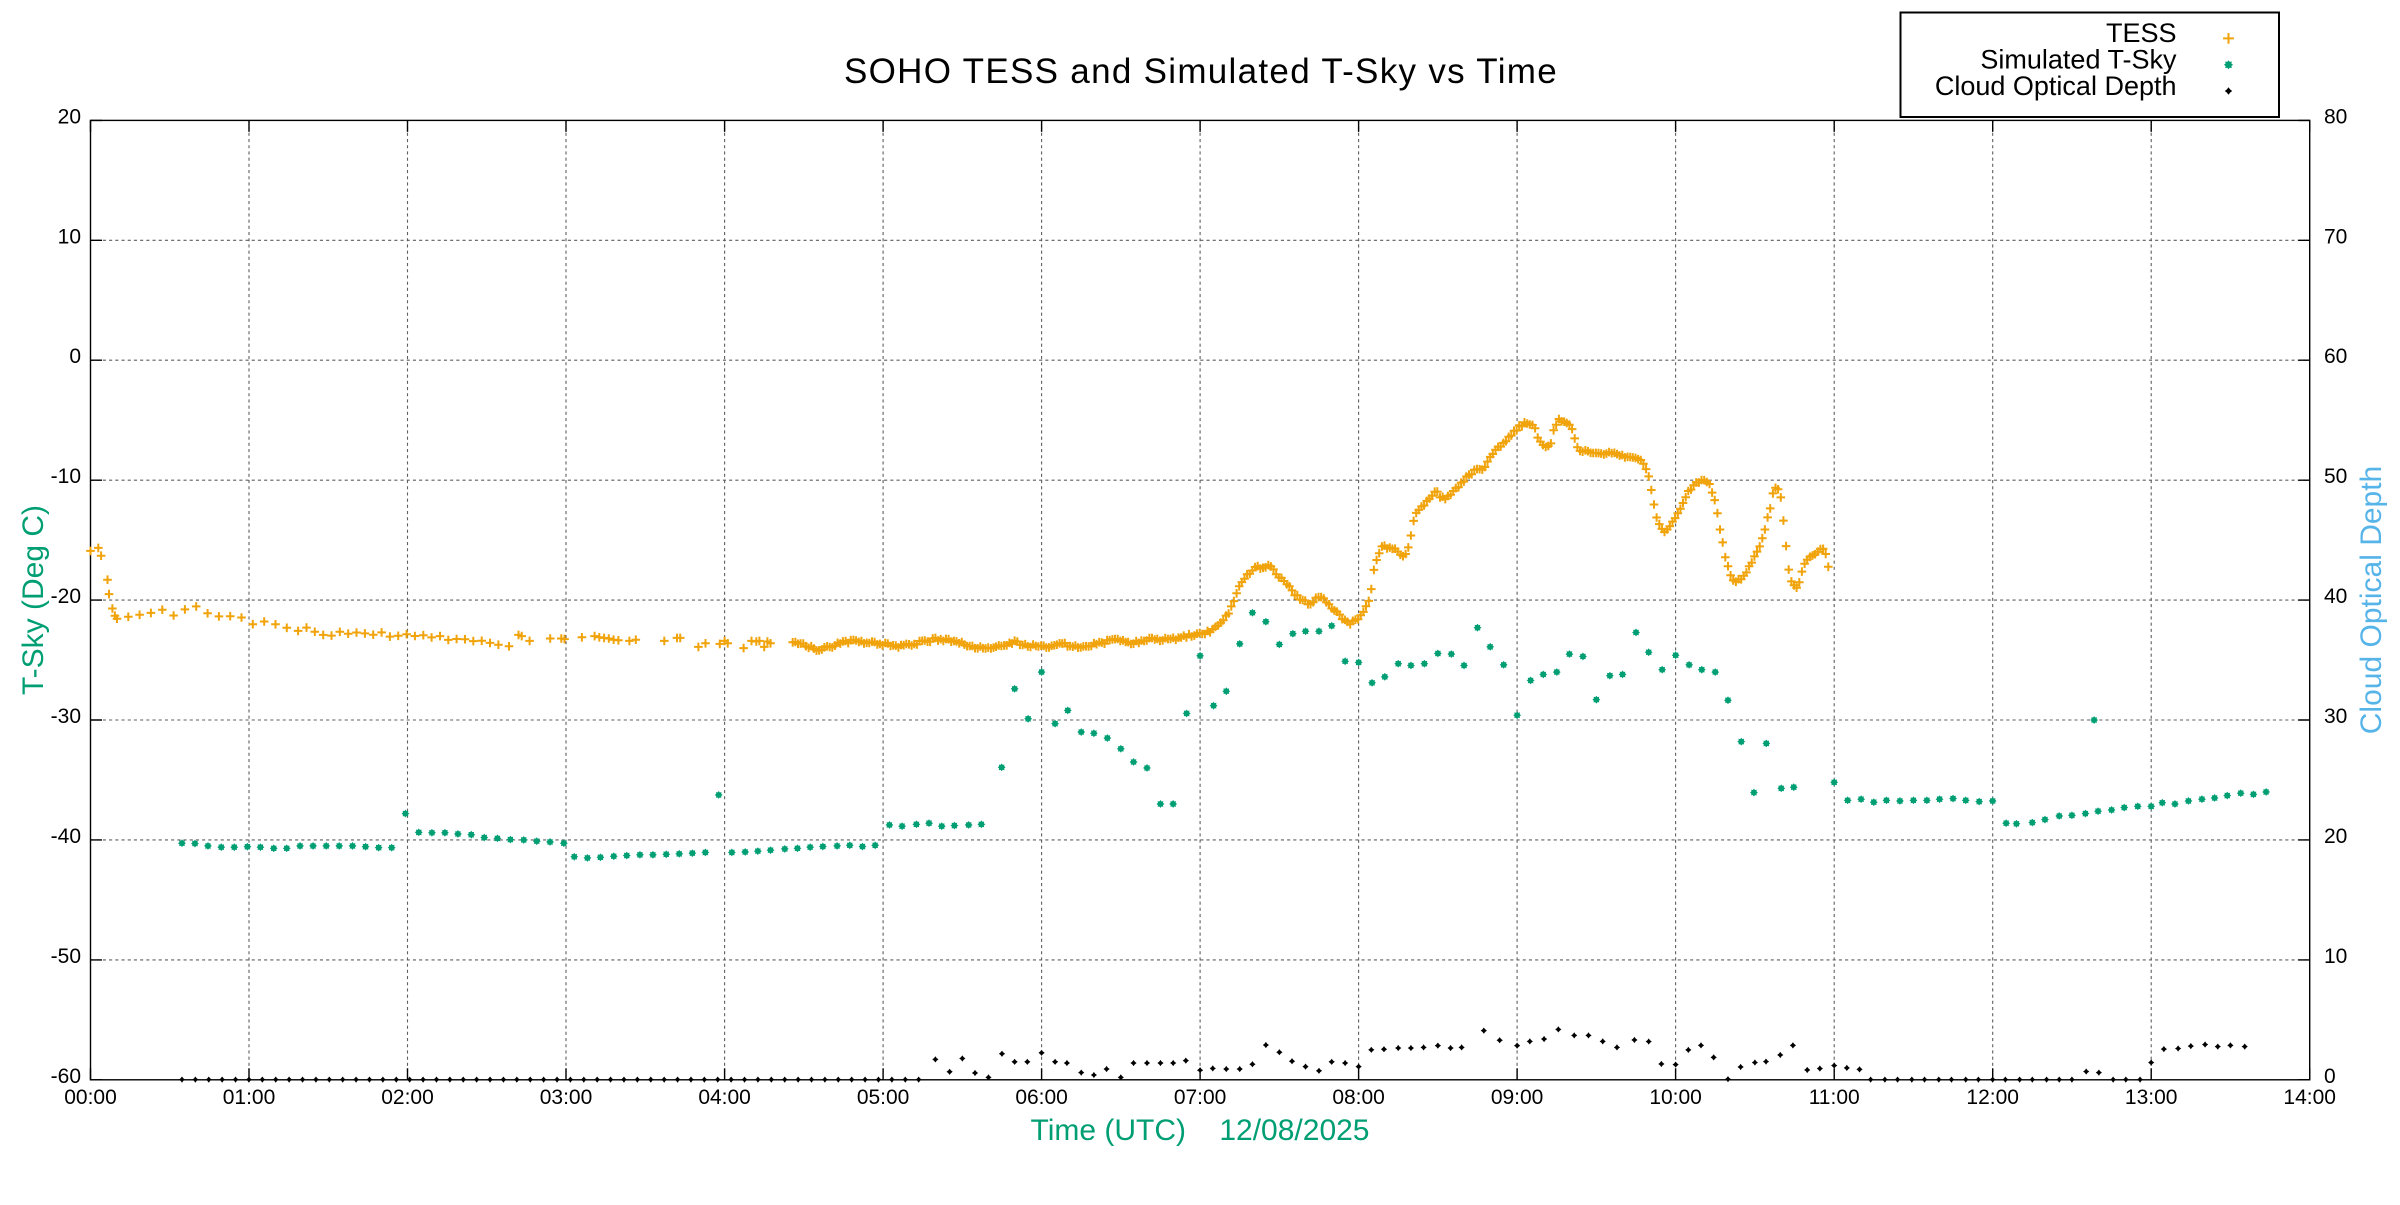  I want to click on svg-text: 03:00, so click(566, 1097).